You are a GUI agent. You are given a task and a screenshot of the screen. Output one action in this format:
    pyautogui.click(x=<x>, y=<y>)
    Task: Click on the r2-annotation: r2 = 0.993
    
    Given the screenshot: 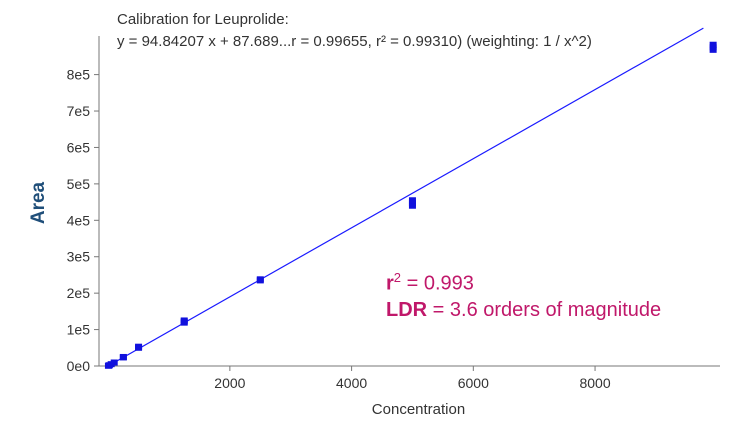 What is the action you would take?
    pyautogui.click(x=430, y=283)
    